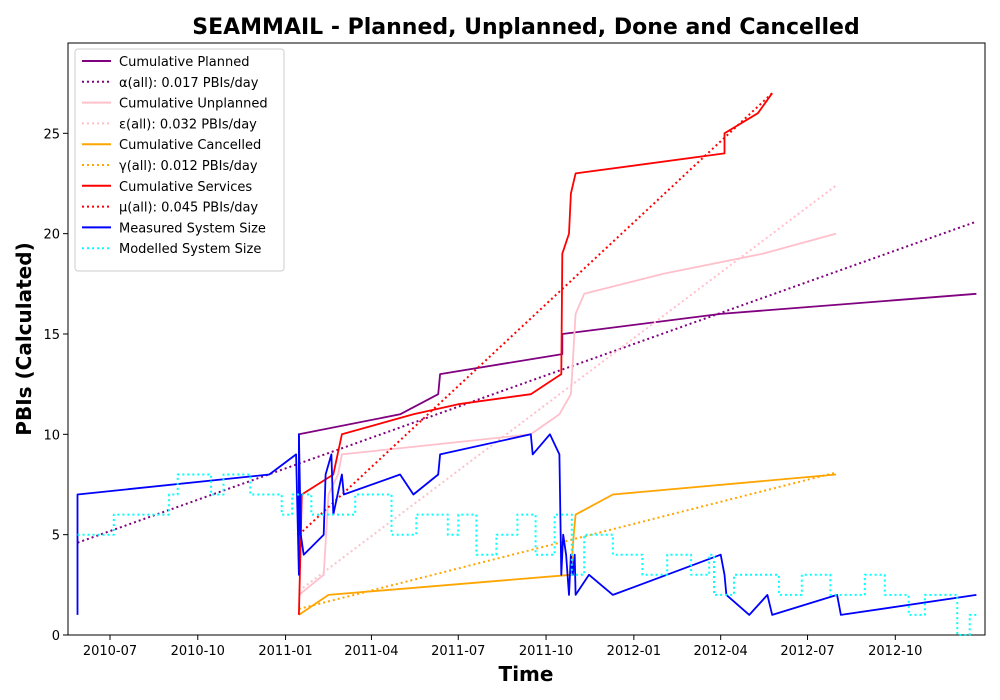  I want to click on x-tick-label: 2012-01, so click(634, 651).